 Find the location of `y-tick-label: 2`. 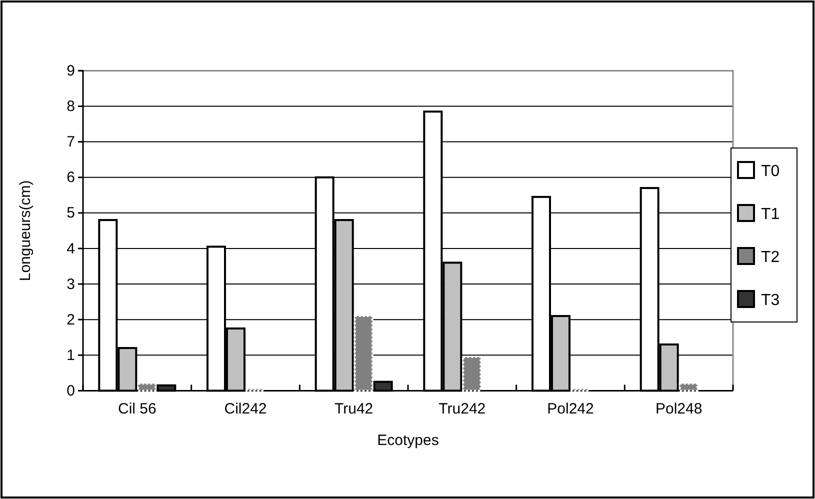

y-tick-label: 2 is located at coordinates (70, 319).